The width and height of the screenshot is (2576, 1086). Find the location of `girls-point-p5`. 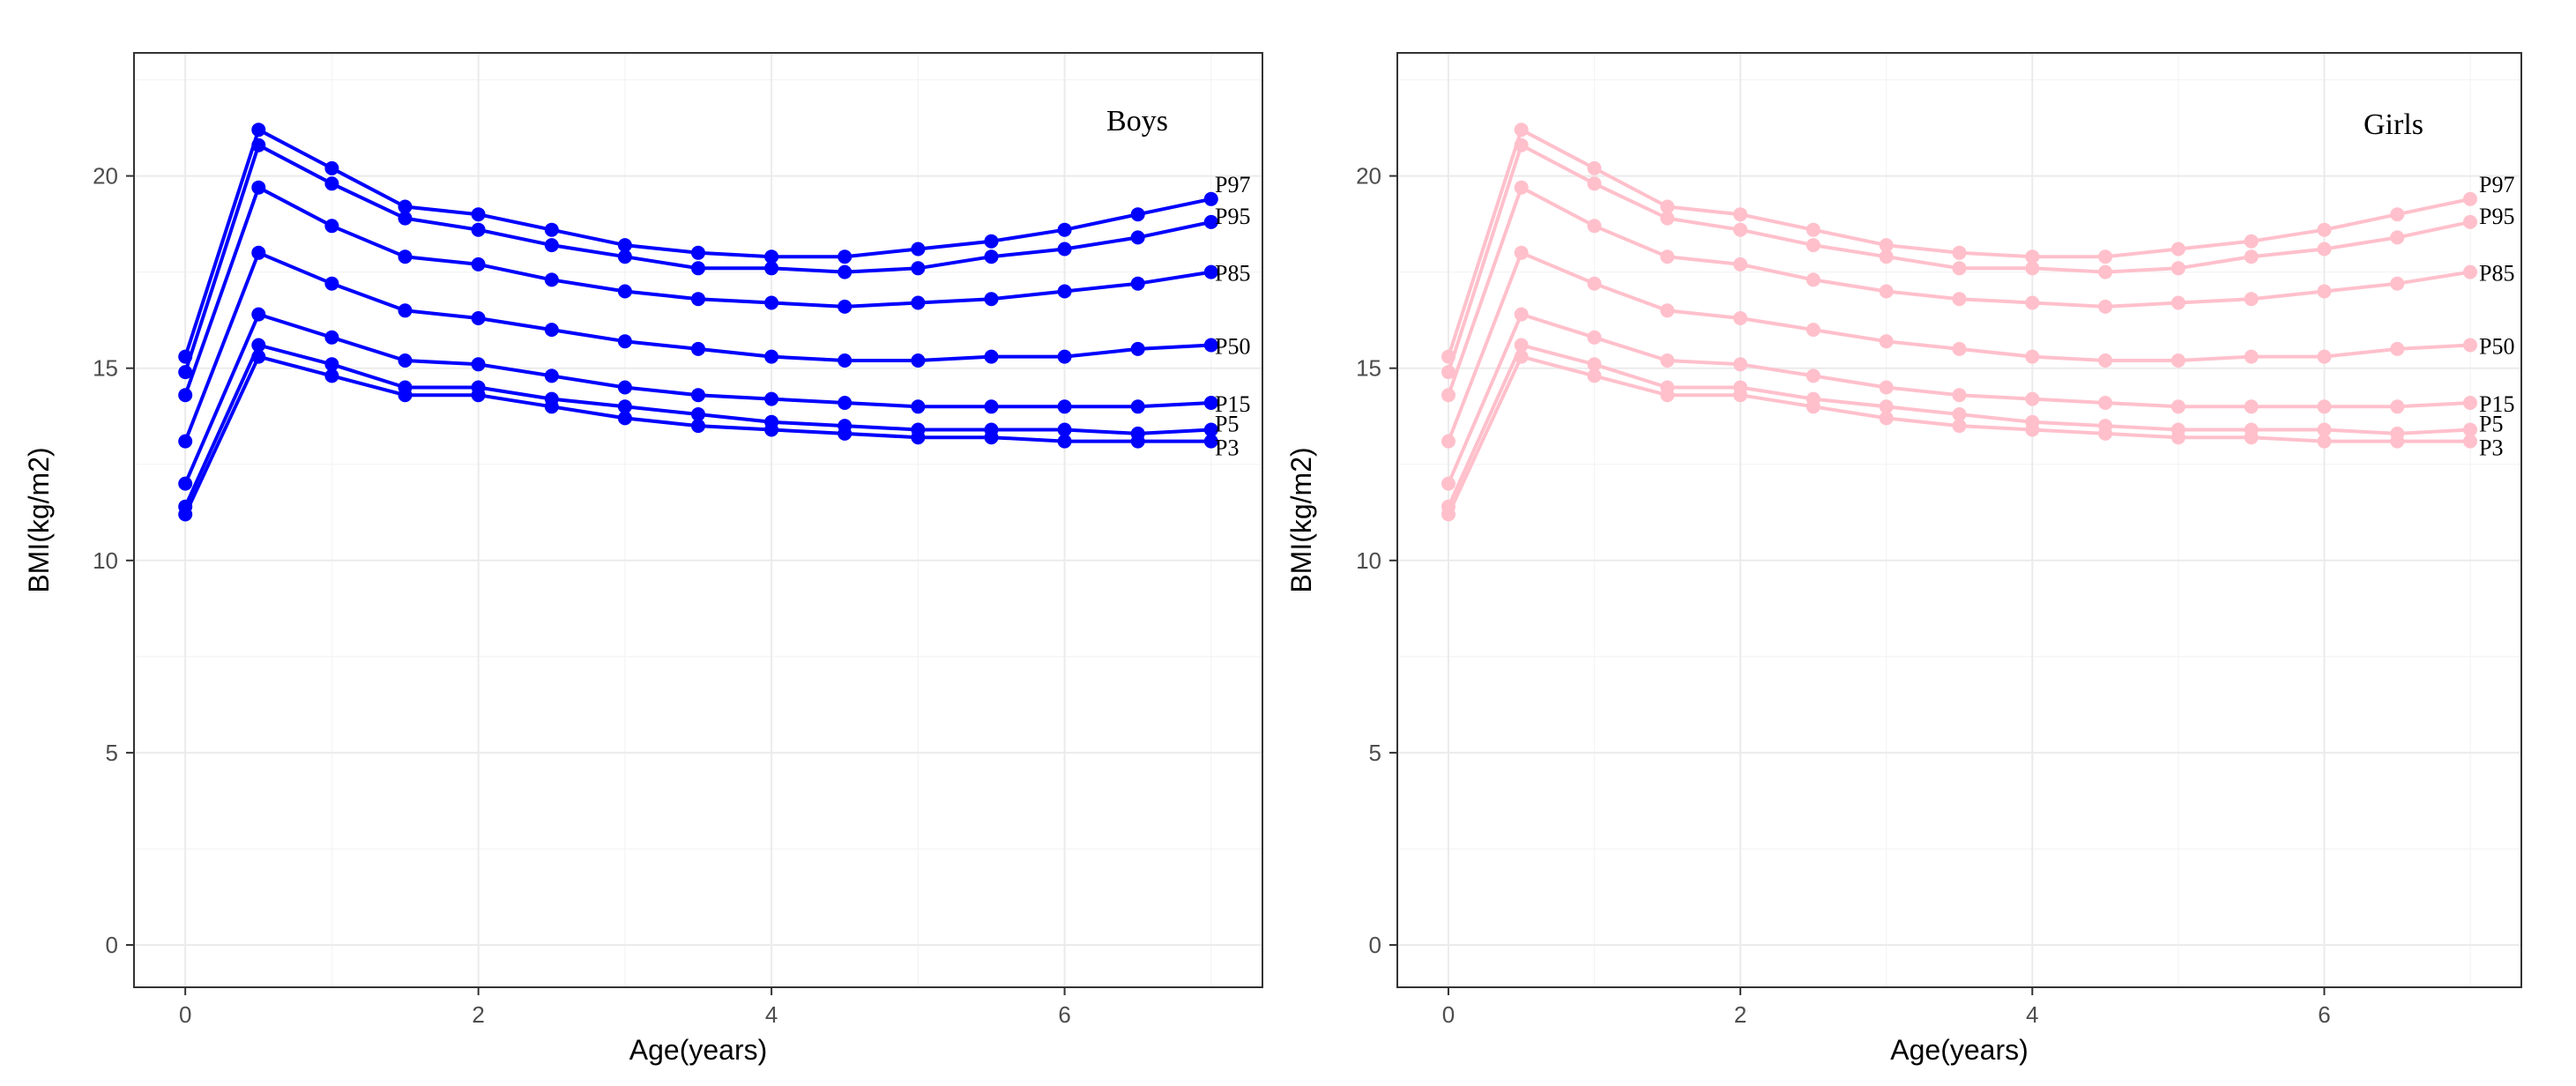

girls-point-p5 is located at coordinates (1960, 414).